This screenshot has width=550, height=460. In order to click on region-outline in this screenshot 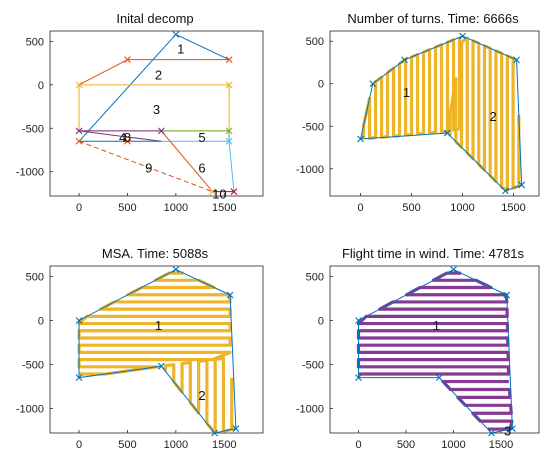, I will do `click(157, 351)`.